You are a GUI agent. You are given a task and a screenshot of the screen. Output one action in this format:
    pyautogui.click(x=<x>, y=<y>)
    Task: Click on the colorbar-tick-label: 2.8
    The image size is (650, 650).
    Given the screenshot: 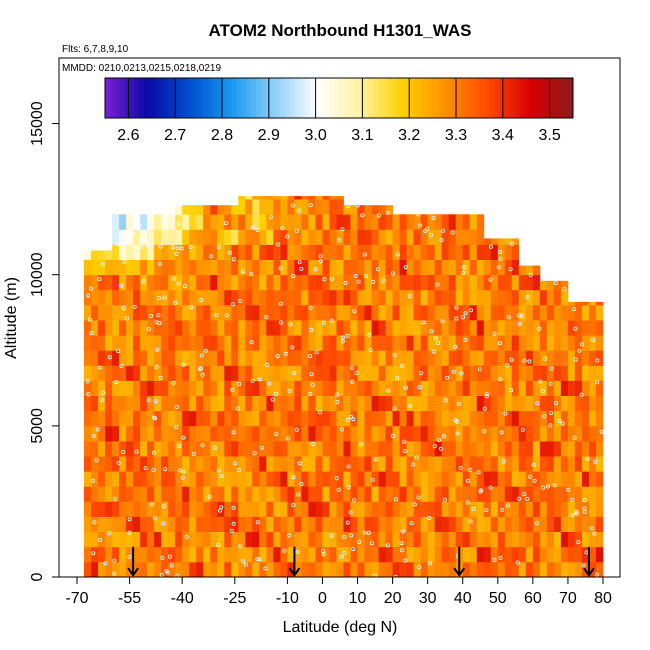 What is the action you would take?
    pyautogui.click(x=222, y=135)
    